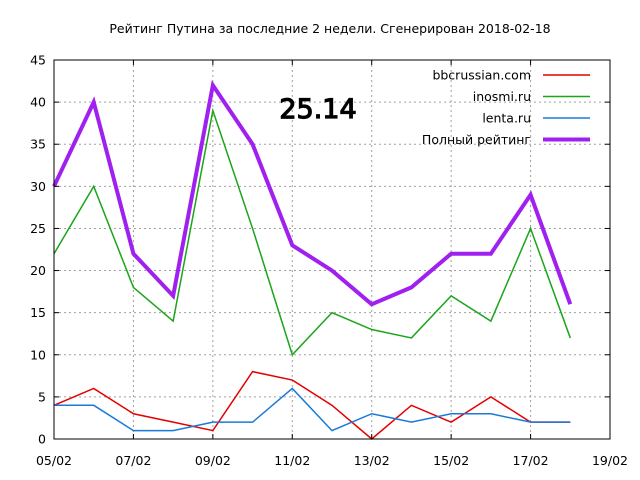 Image resolution: width=640 pixels, height=480 pixels. Describe the element at coordinates (292, 460) in the screenshot. I see `x-tick-label: 11/02` at that location.